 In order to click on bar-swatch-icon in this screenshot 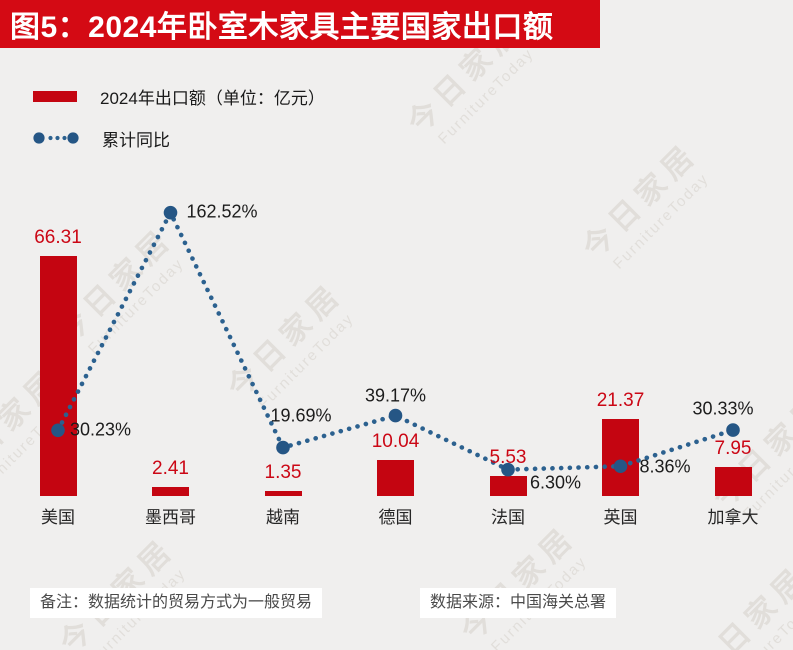, I will do `click(55, 96)`.